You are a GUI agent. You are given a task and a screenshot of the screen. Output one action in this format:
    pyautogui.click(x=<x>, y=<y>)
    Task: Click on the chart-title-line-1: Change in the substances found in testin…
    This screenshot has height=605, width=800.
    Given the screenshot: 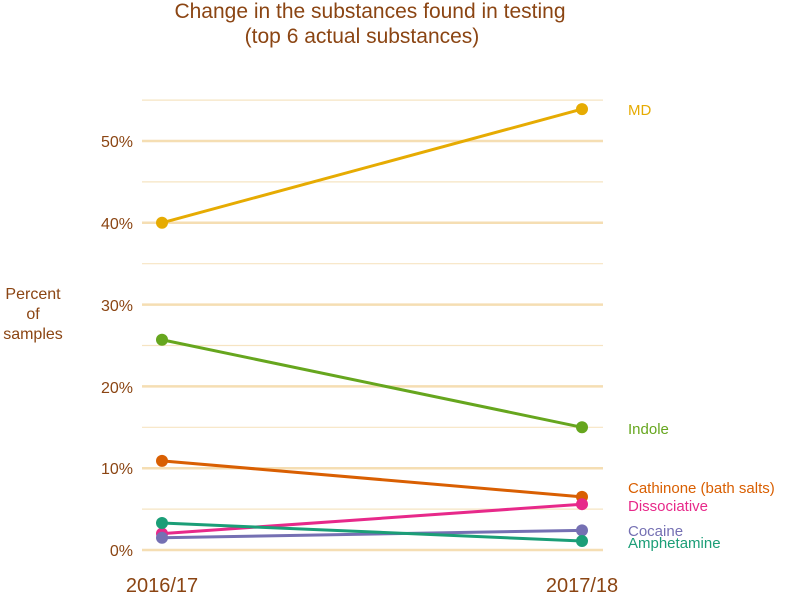 What is the action you would take?
    pyautogui.click(x=369, y=11)
    